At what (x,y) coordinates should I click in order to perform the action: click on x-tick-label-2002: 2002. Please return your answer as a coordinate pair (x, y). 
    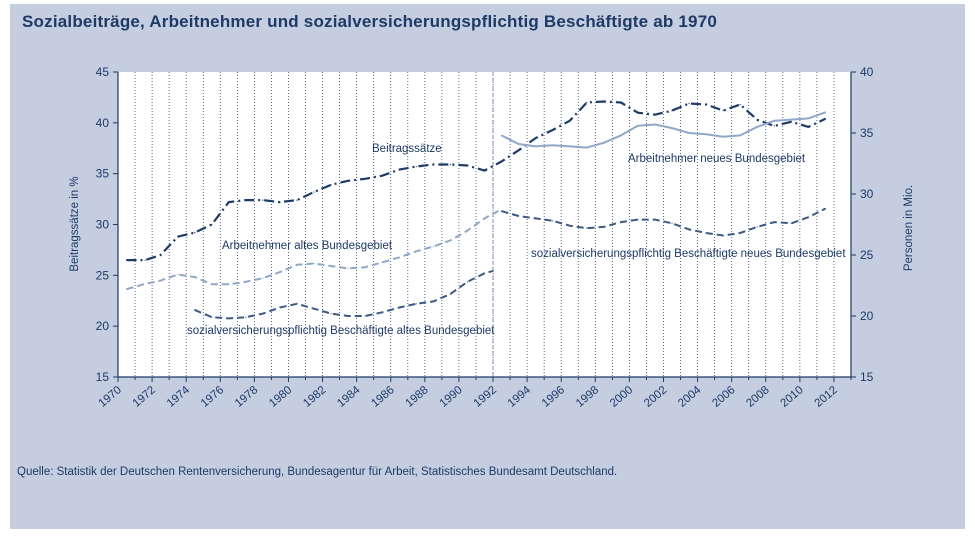
    Looking at the image, I should click on (655, 397).